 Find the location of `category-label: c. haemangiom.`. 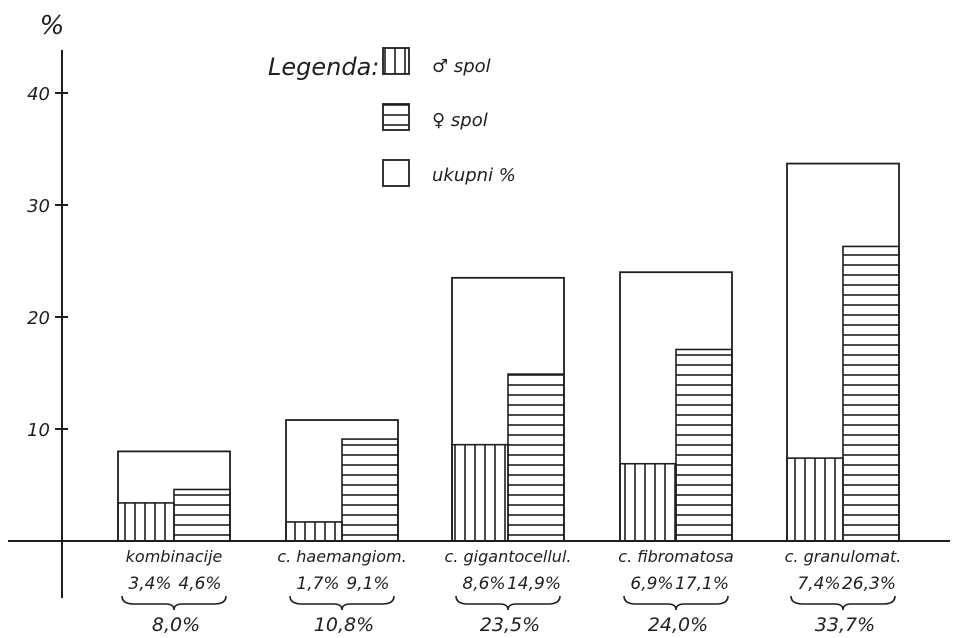

category-label: c. haemangiom. is located at coordinates (341, 556).